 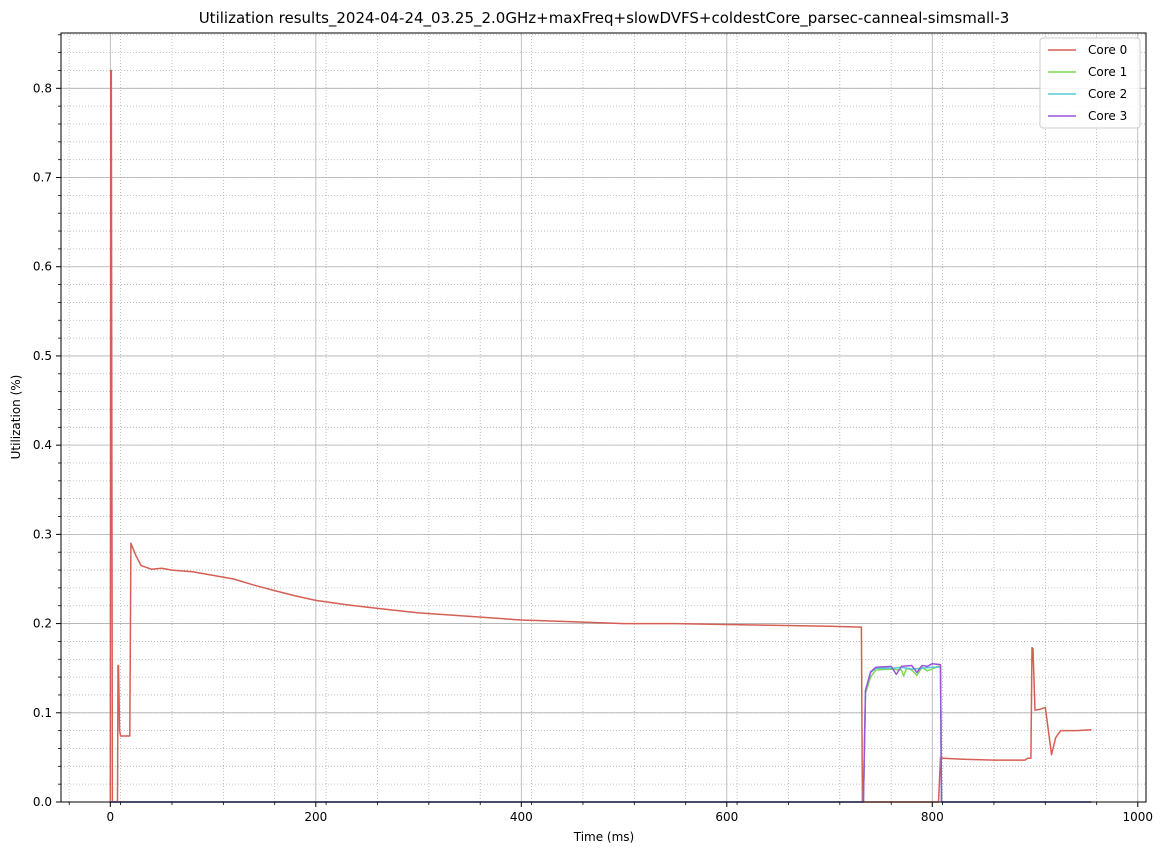 I want to click on x-tick-label: 1000, so click(x=1138, y=817).